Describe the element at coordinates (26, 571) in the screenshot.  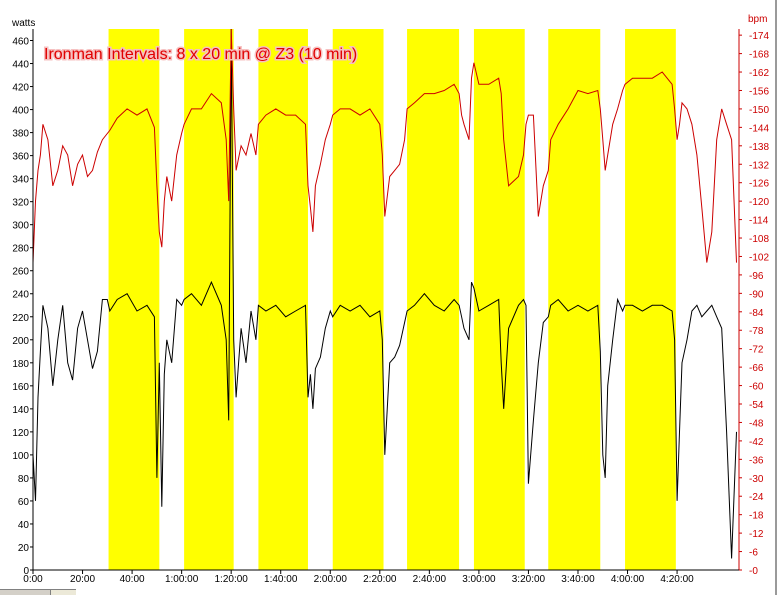
I see `left-tick-label: 0` at that location.